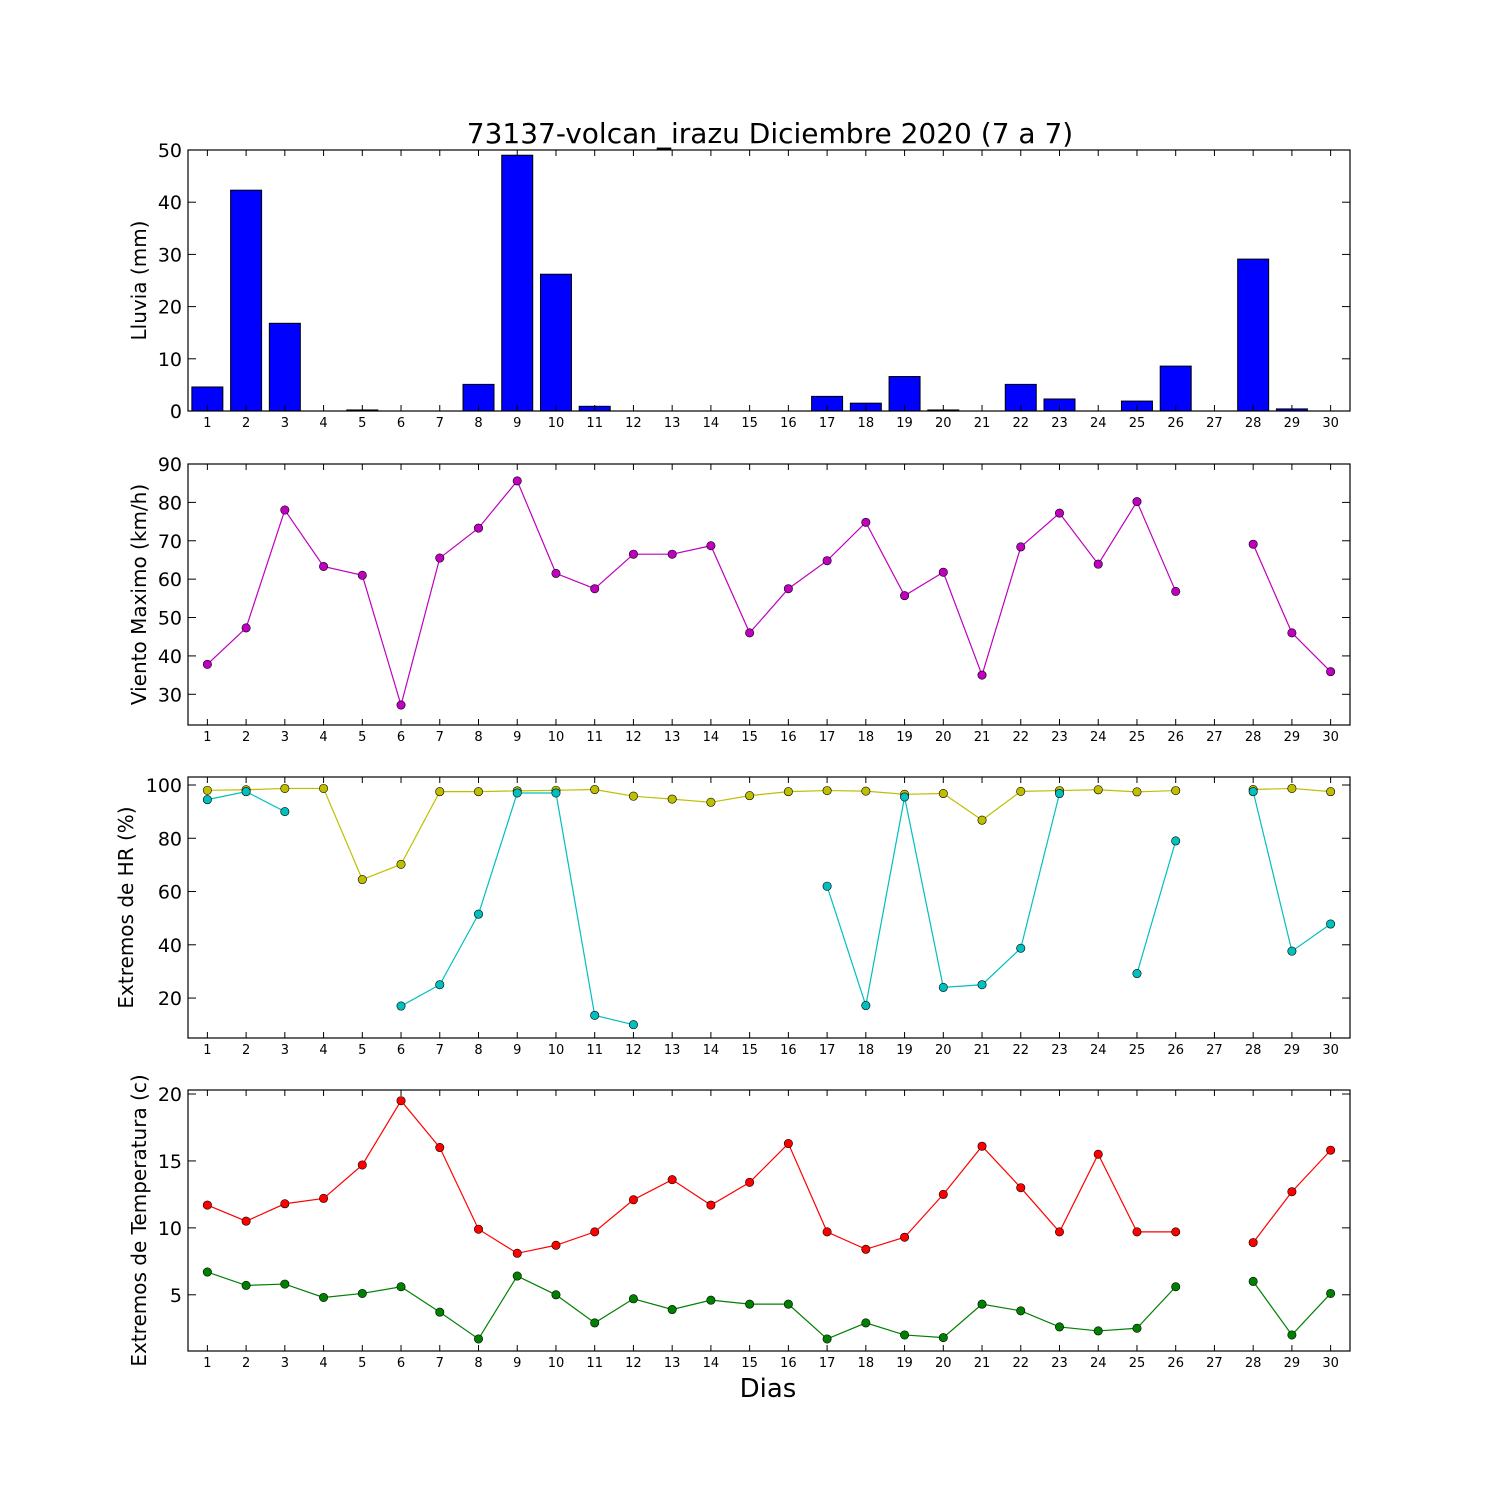 The image size is (1500, 1500). Describe the element at coordinates (982, 423) in the screenshot. I see `x-tick-label: 21` at that location.